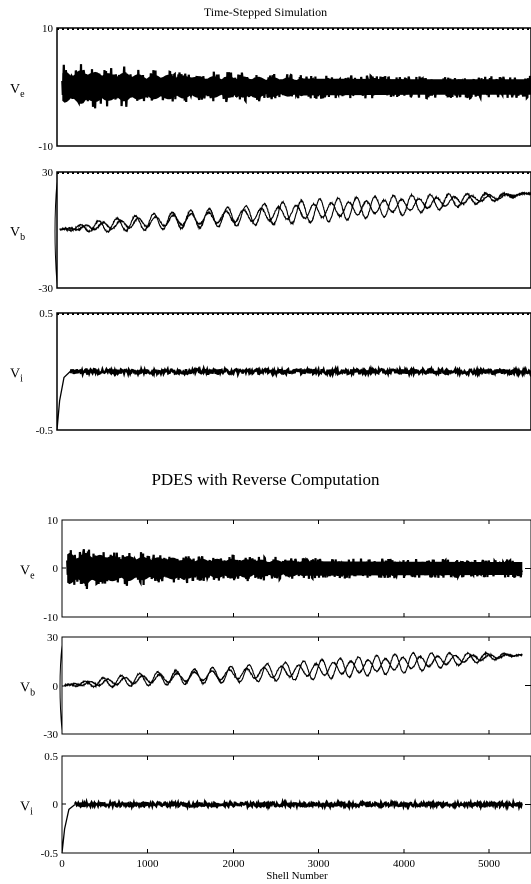 This screenshot has height=884, width=531. What do you see at coordinates (45, 289) in the screenshot?
I see `top-vb-ytick-label: -30` at bounding box center [45, 289].